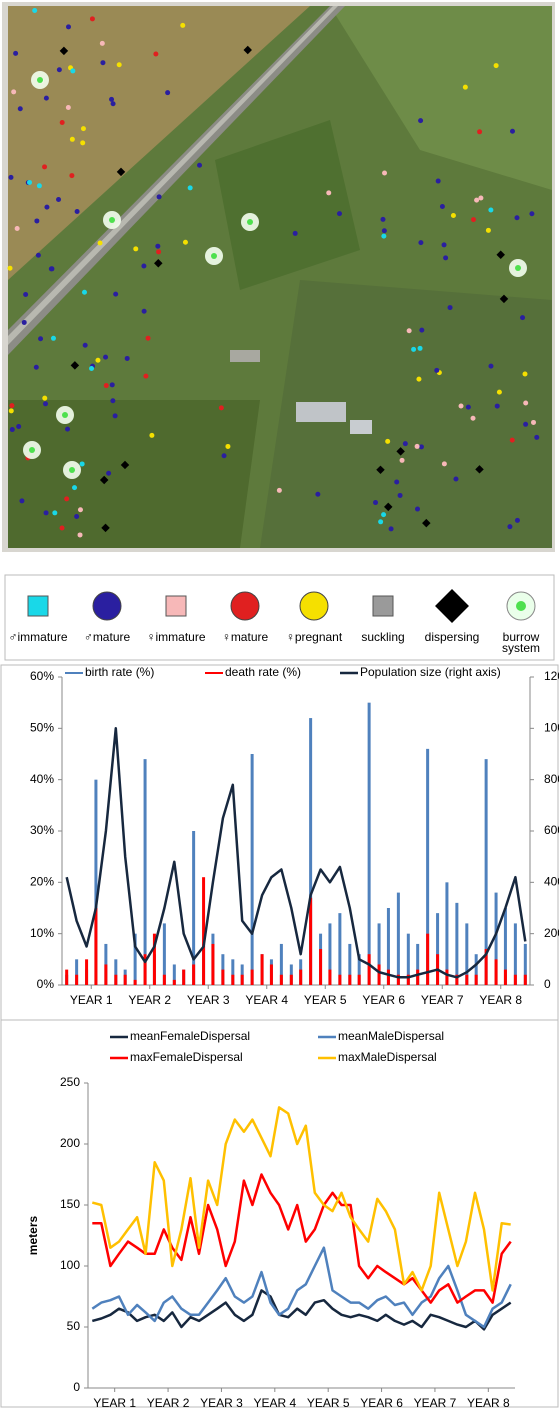 This screenshot has width=559, height=1409. What do you see at coordinates (551, 676) in the screenshot?
I see `y2-tick-label: 1200` at bounding box center [551, 676].